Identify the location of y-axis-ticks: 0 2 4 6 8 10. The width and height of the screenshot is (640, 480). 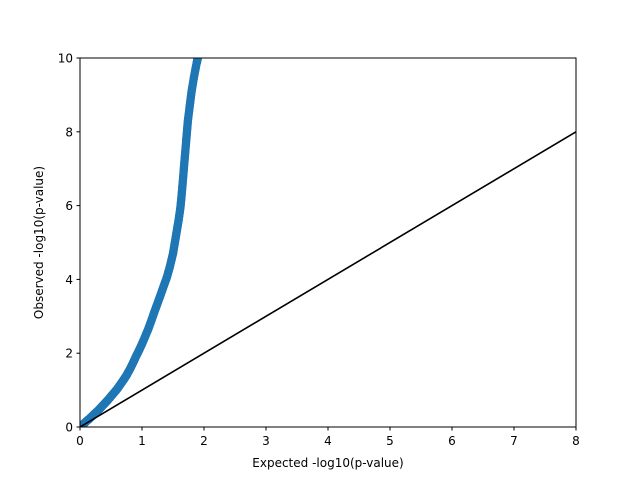
(69, 243).